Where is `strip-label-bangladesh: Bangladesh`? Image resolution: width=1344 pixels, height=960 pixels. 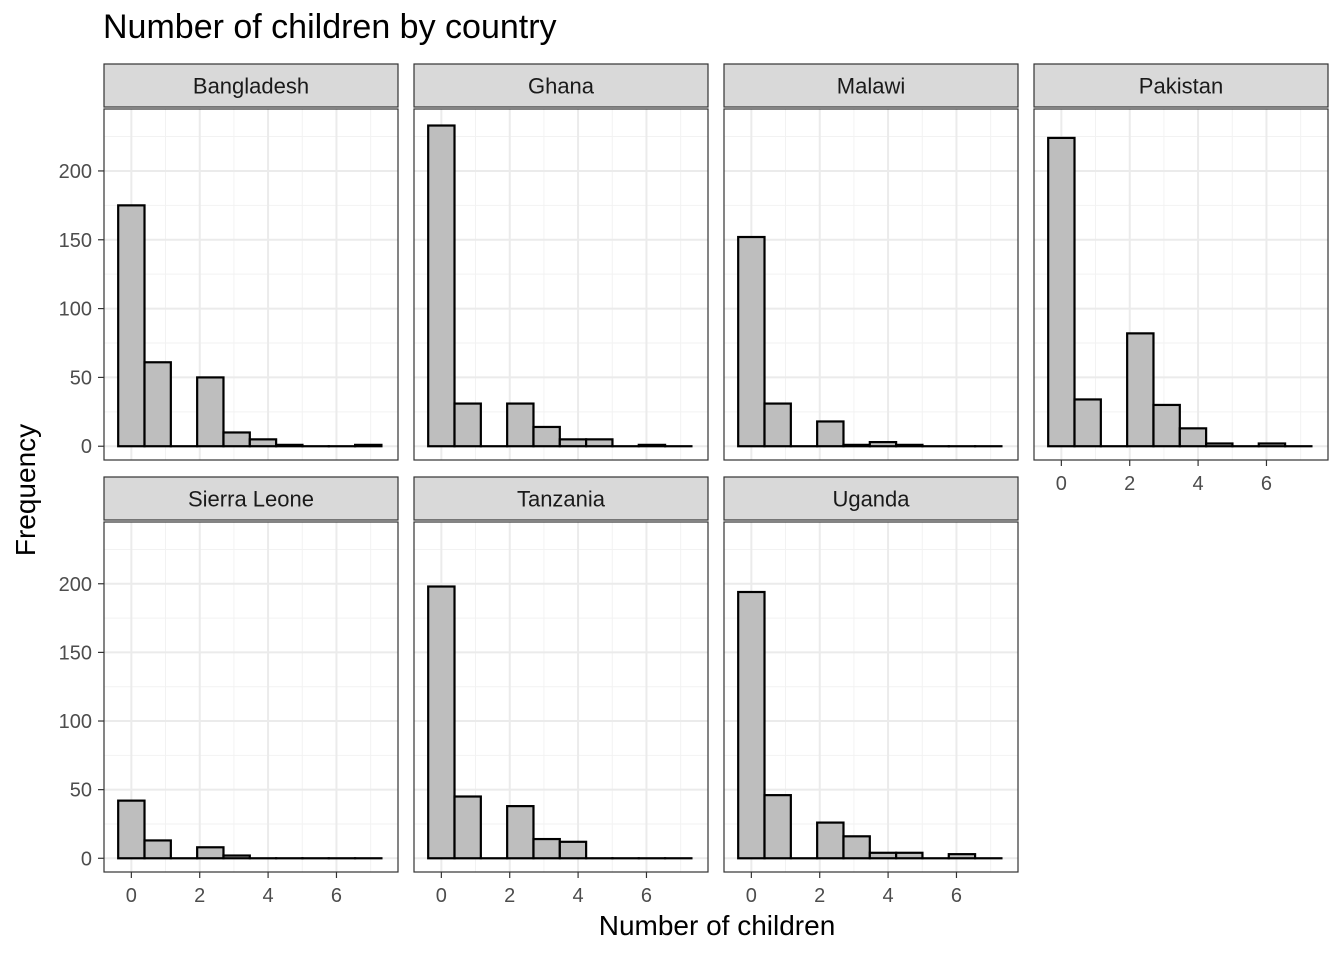
strip-label-bangladesh: Bangladesh is located at coordinates (251, 86).